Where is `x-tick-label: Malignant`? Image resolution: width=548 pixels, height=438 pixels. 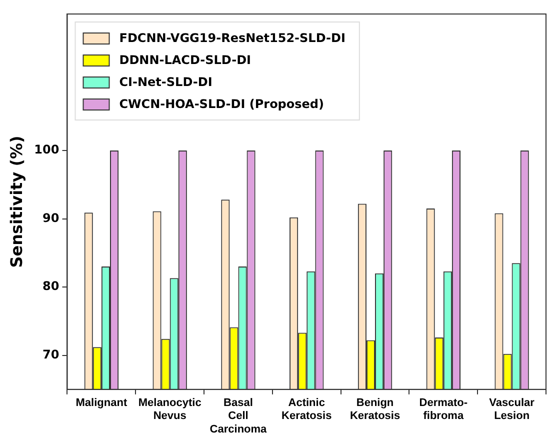 x-tick-label: Malignant is located at coordinates (102, 403).